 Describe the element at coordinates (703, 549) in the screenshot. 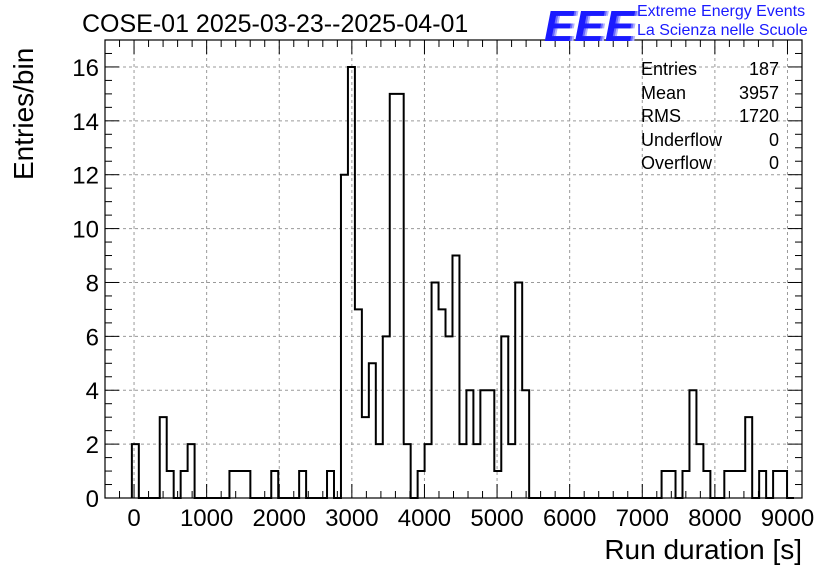

I see `x-axis-label: Run duration [s]` at that location.